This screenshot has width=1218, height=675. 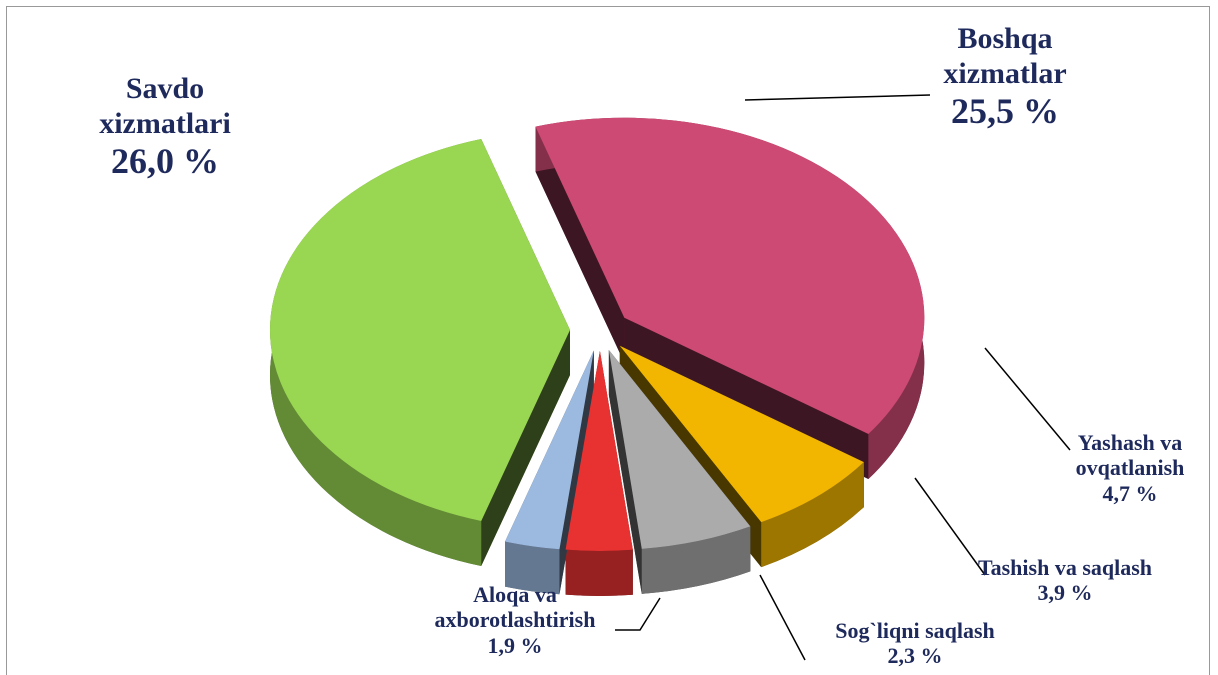 I want to click on value-label: 2,3 %, so click(x=915, y=656).